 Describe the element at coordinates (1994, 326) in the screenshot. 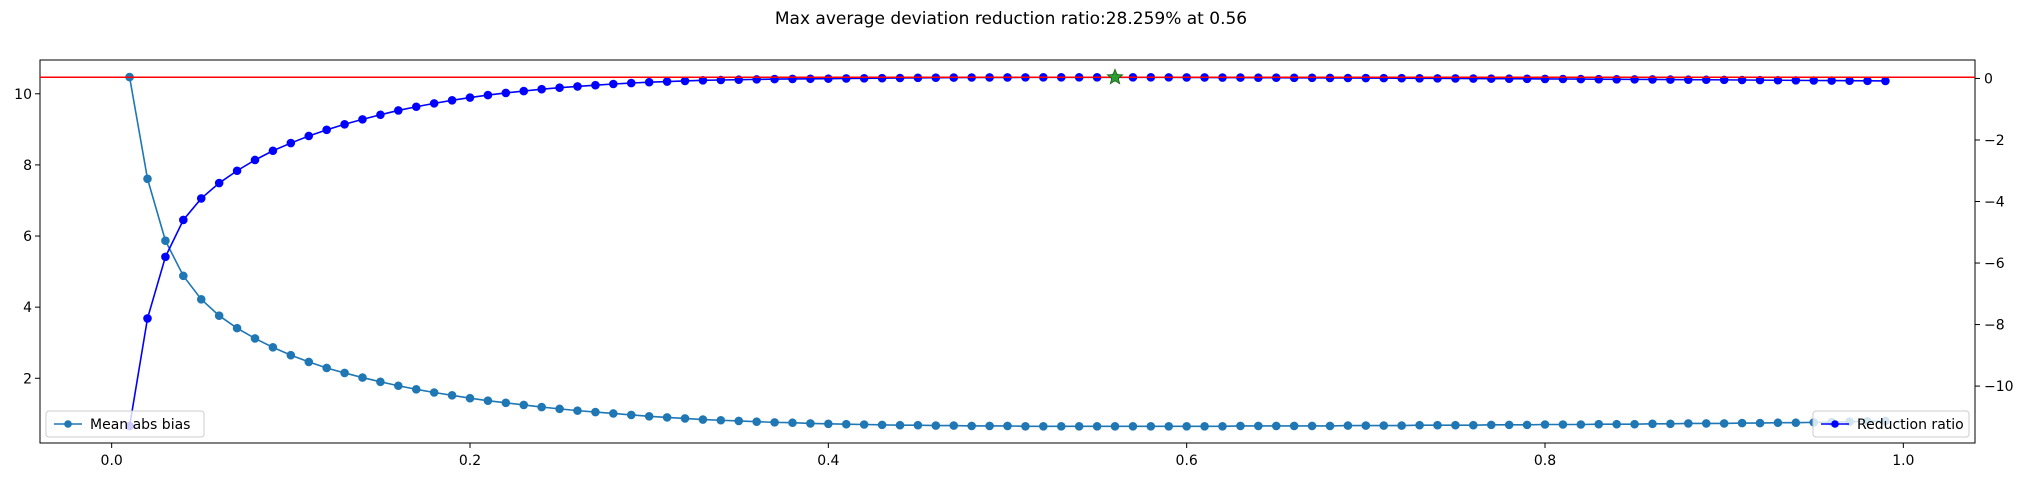

I see `y-right-tick-label: −8` at that location.